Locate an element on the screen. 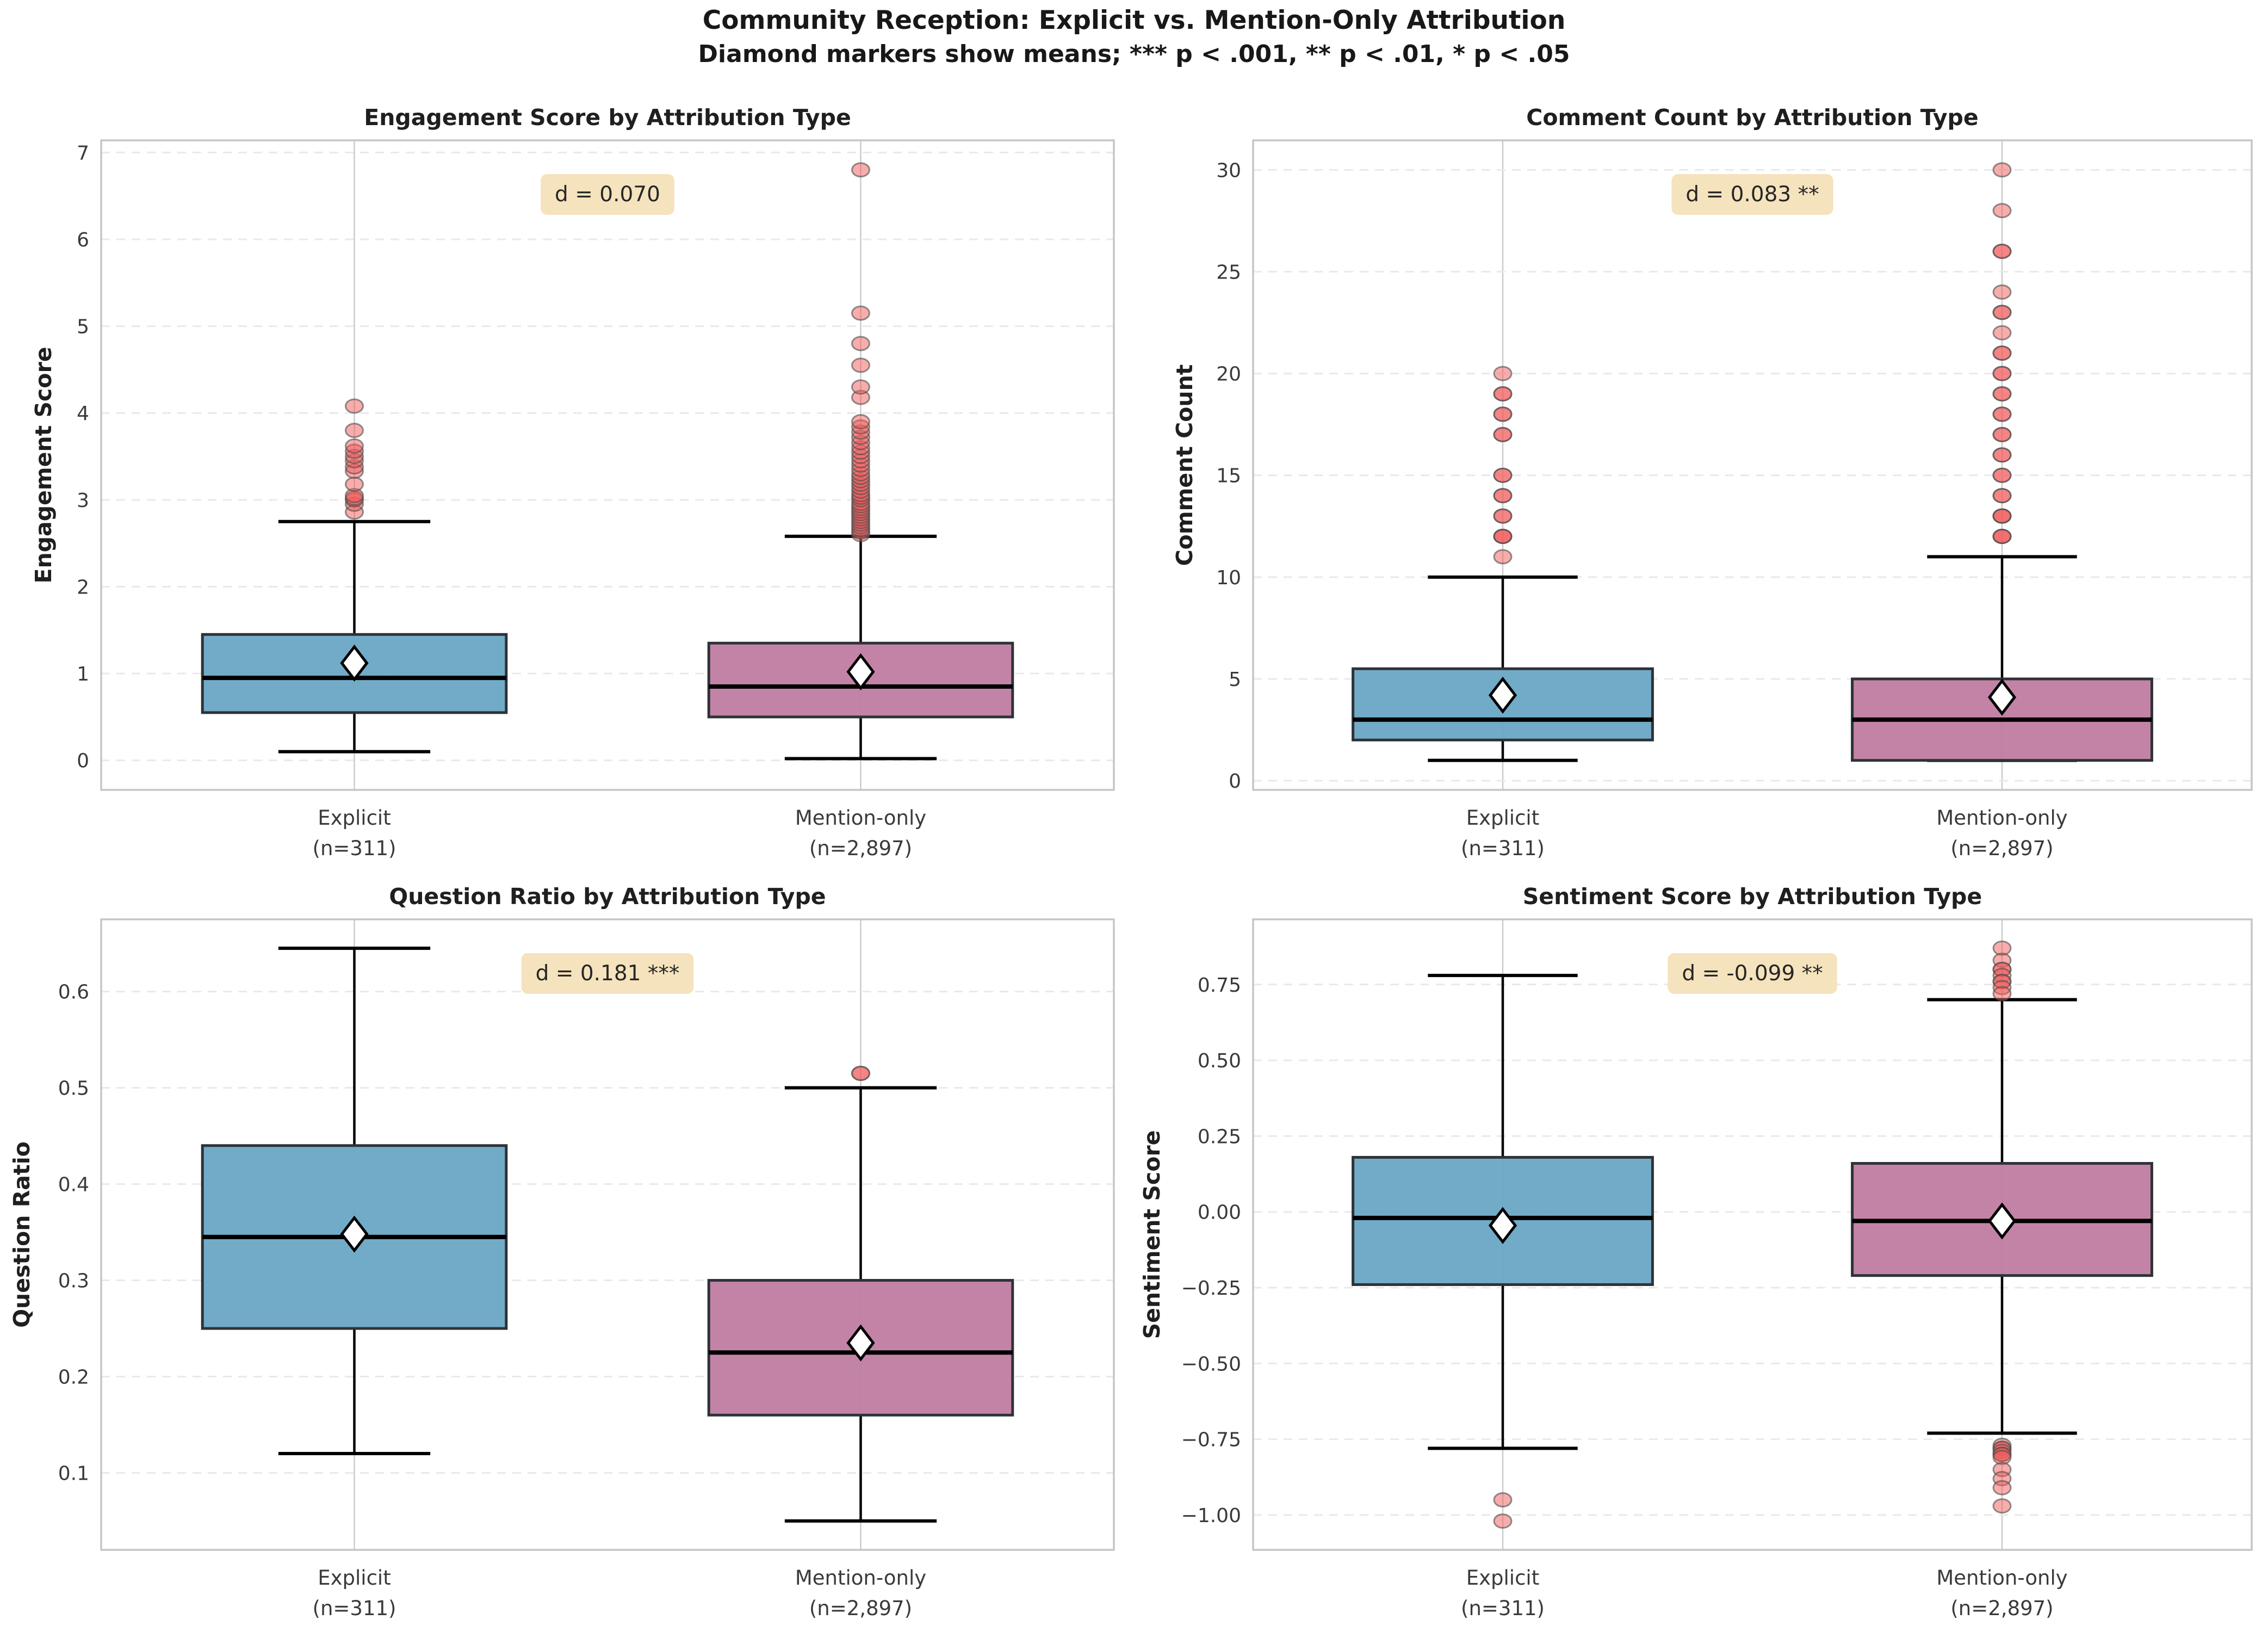 This screenshot has height=1632, width=2268. y-tick-label: 0.6 is located at coordinates (73, 992).